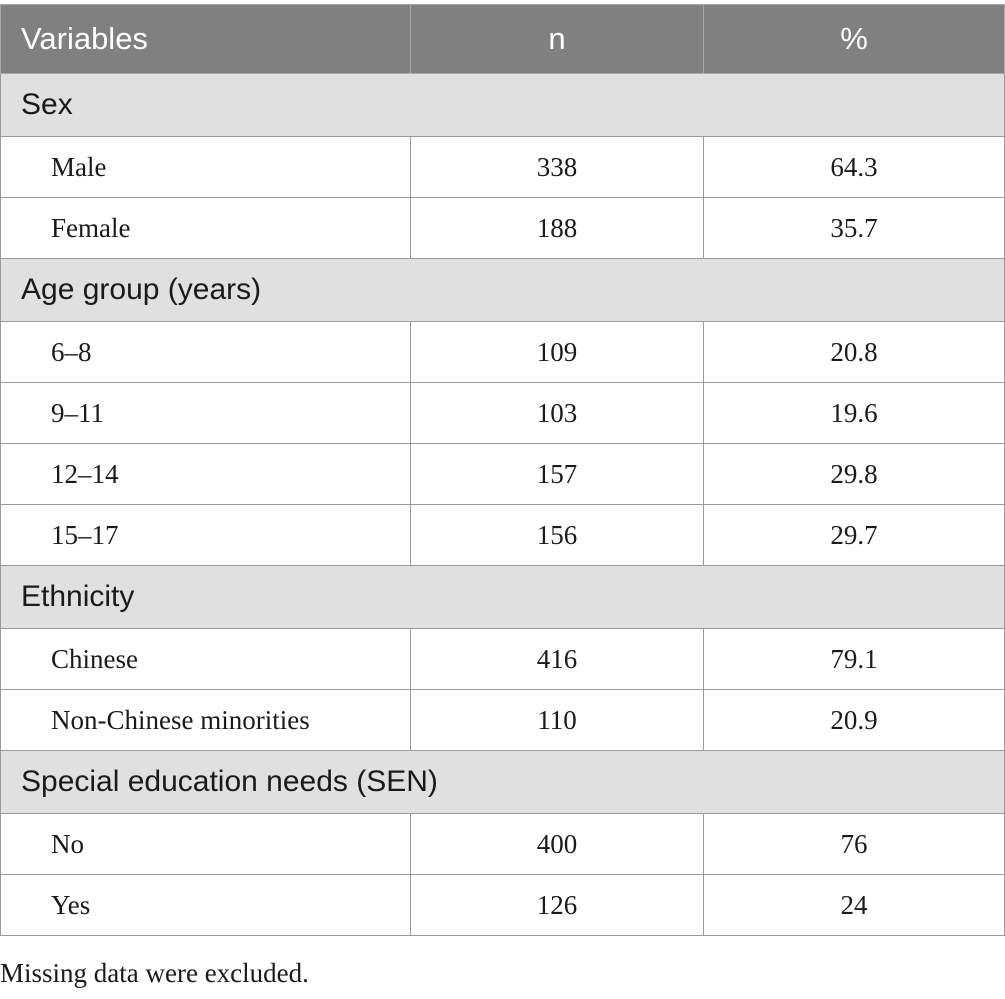 This screenshot has height=999, width=1005. I want to click on row-label: Chinese, so click(205, 659).